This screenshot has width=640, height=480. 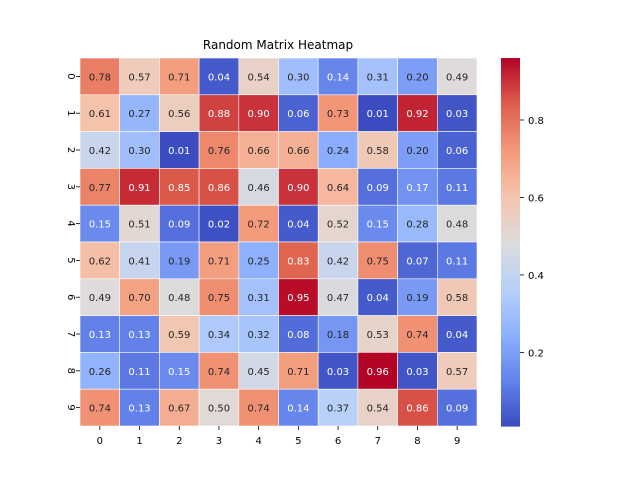 What do you see at coordinates (100, 114) in the screenshot?
I see `cell-value-label: 0.61` at bounding box center [100, 114].